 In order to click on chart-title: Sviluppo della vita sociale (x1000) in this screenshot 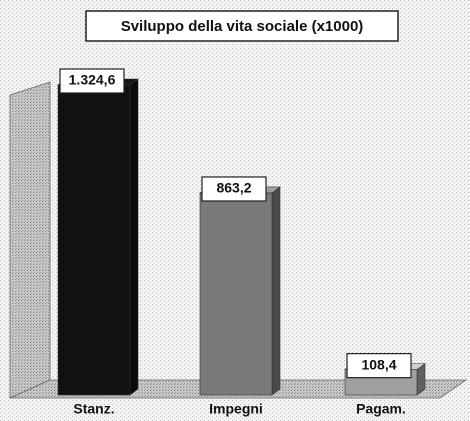, I will do `click(242, 26)`.